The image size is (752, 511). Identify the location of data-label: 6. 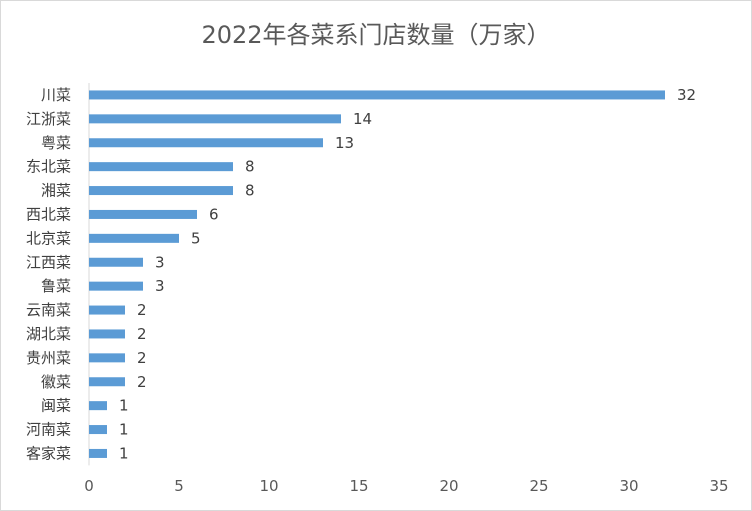
(214, 214).